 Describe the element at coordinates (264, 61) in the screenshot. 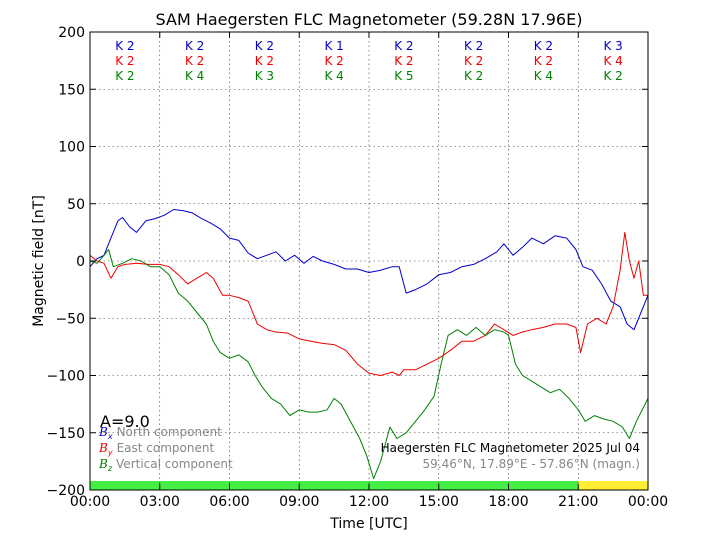

I see `k-index-1-2: K 2` at that location.